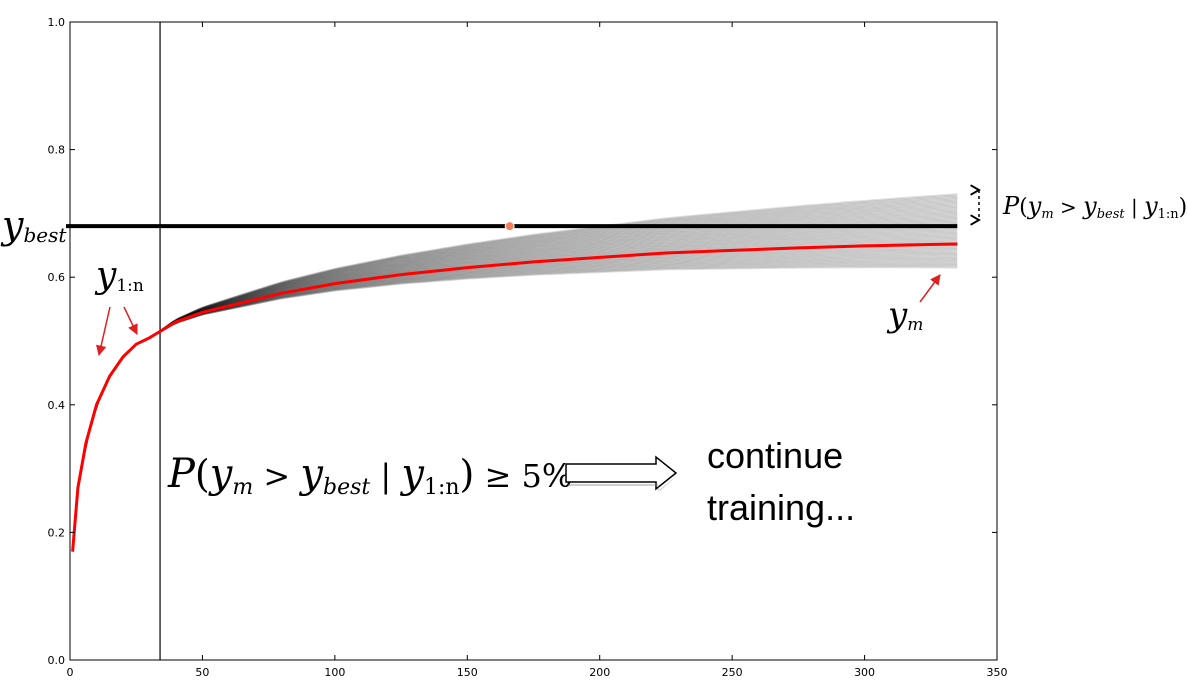 This screenshot has width=1188, height=681. I want to click on continue-text-line1: continue, so click(775, 455).